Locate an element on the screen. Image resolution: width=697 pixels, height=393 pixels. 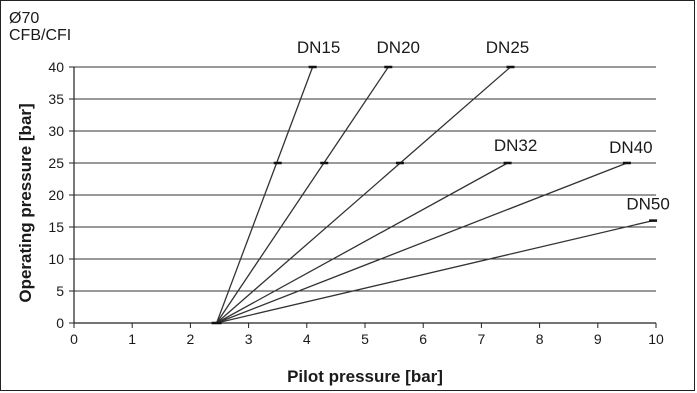
chart-header-line2: CFB/CFI is located at coordinates (40, 35).